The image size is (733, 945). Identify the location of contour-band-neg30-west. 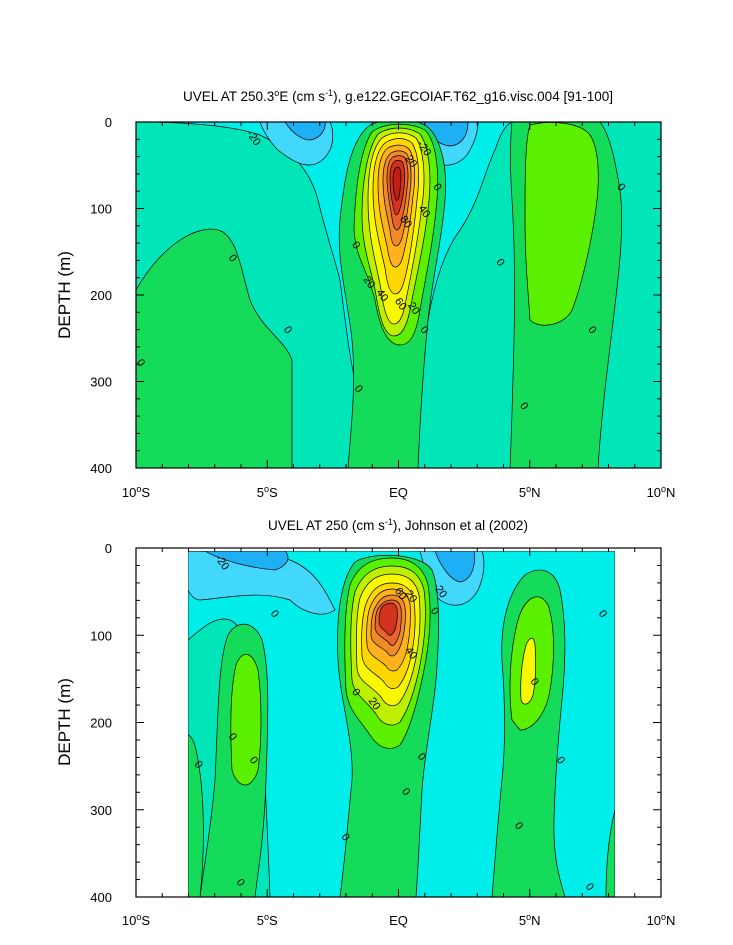
(305, 131).